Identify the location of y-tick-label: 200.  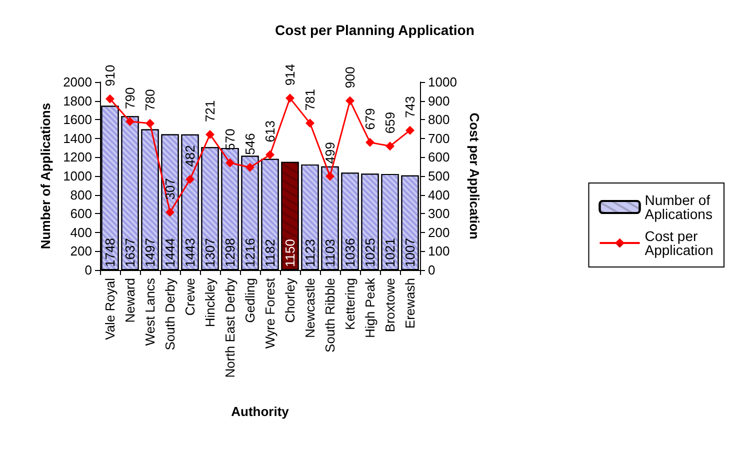
(81, 251).